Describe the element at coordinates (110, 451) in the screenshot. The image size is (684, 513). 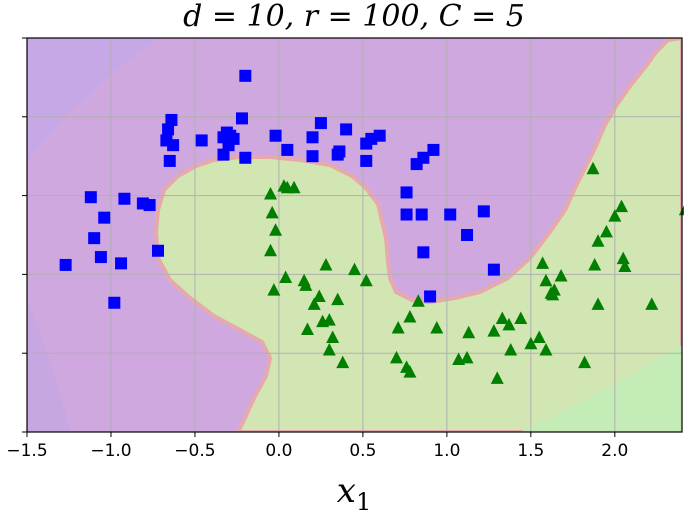
I see `x-tick-label-1: −1.0` at that location.